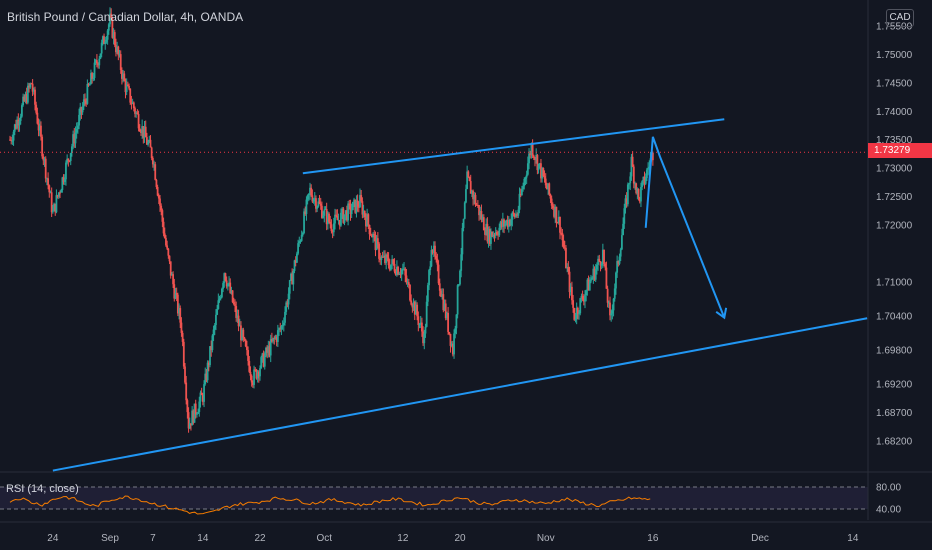 The height and width of the screenshot is (550, 932). I want to click on rsi-tick-label: 40.00, so click(888, 510).